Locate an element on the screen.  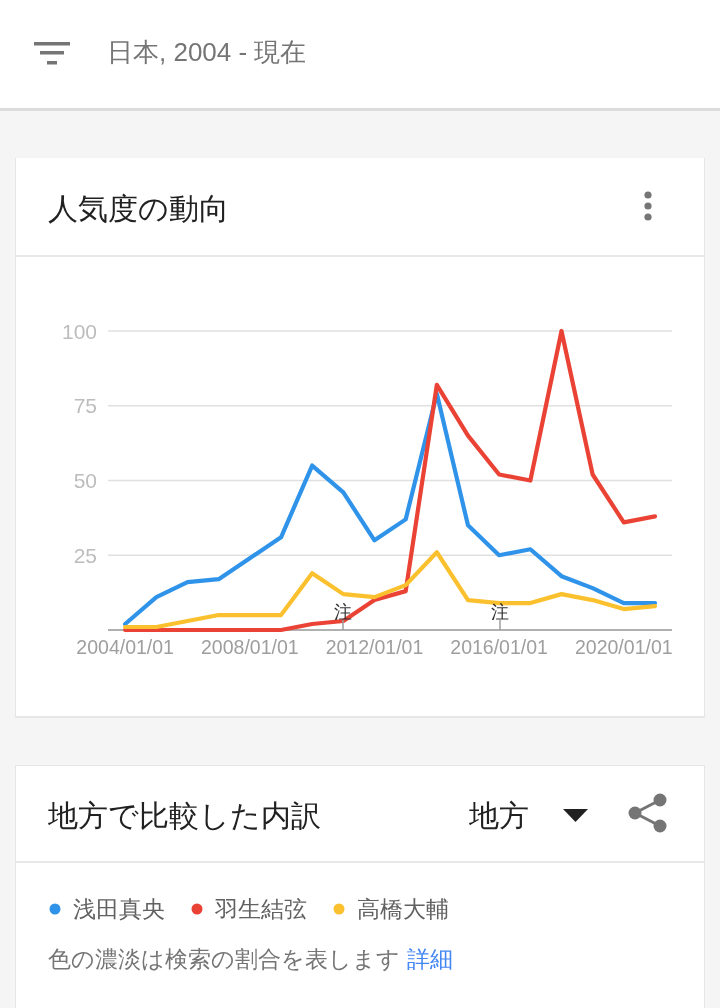
y-tick-label: 75 is located at coordinates (85, 406).